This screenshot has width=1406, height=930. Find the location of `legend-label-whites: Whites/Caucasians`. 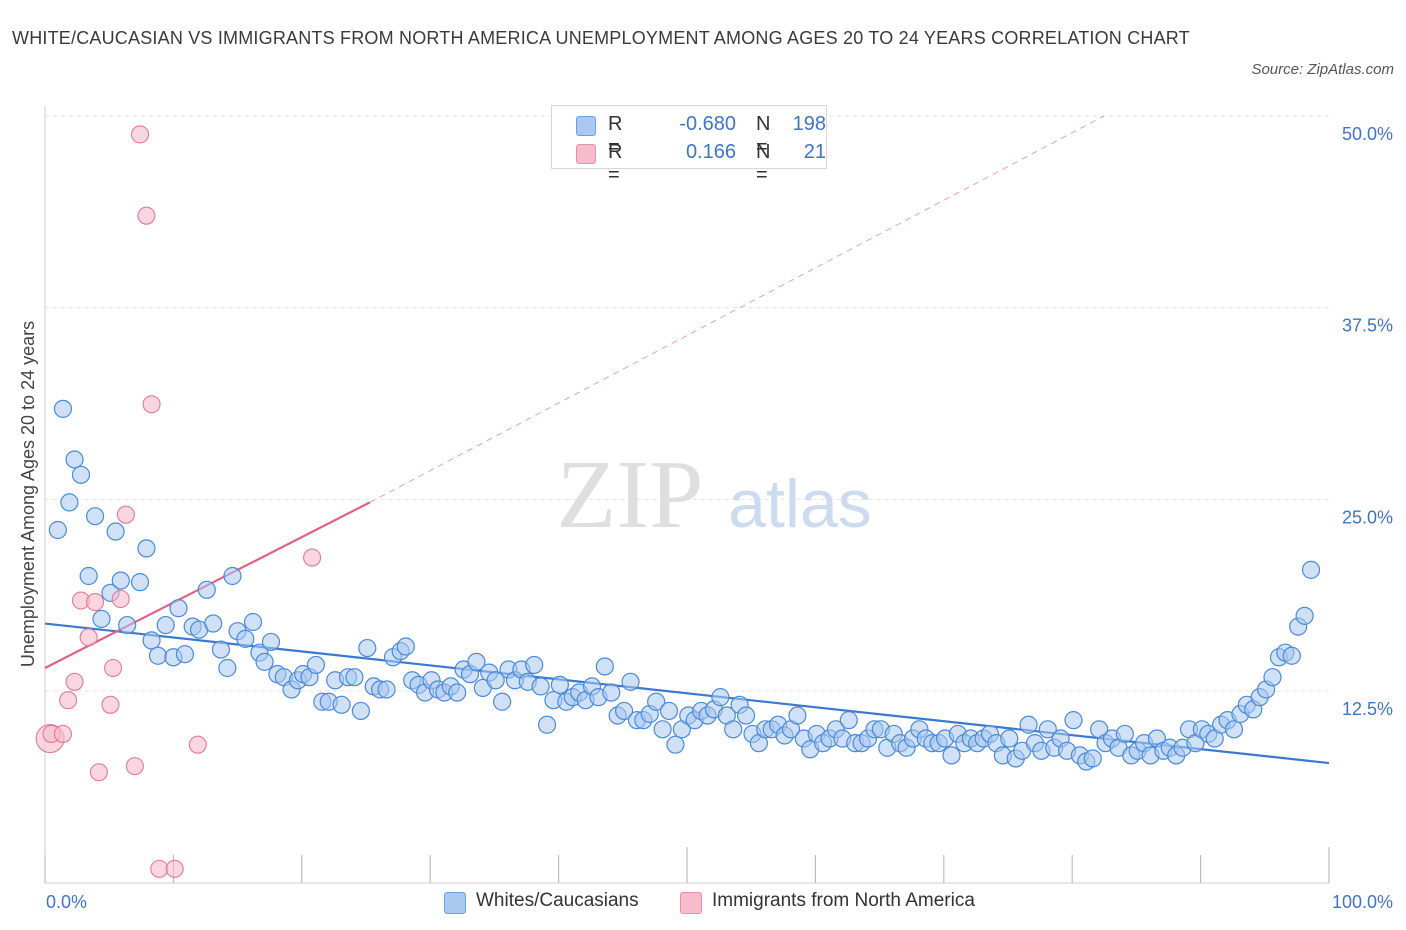

legend-label-whites: Whites/Caucasians is located at coordinates (557, 900).